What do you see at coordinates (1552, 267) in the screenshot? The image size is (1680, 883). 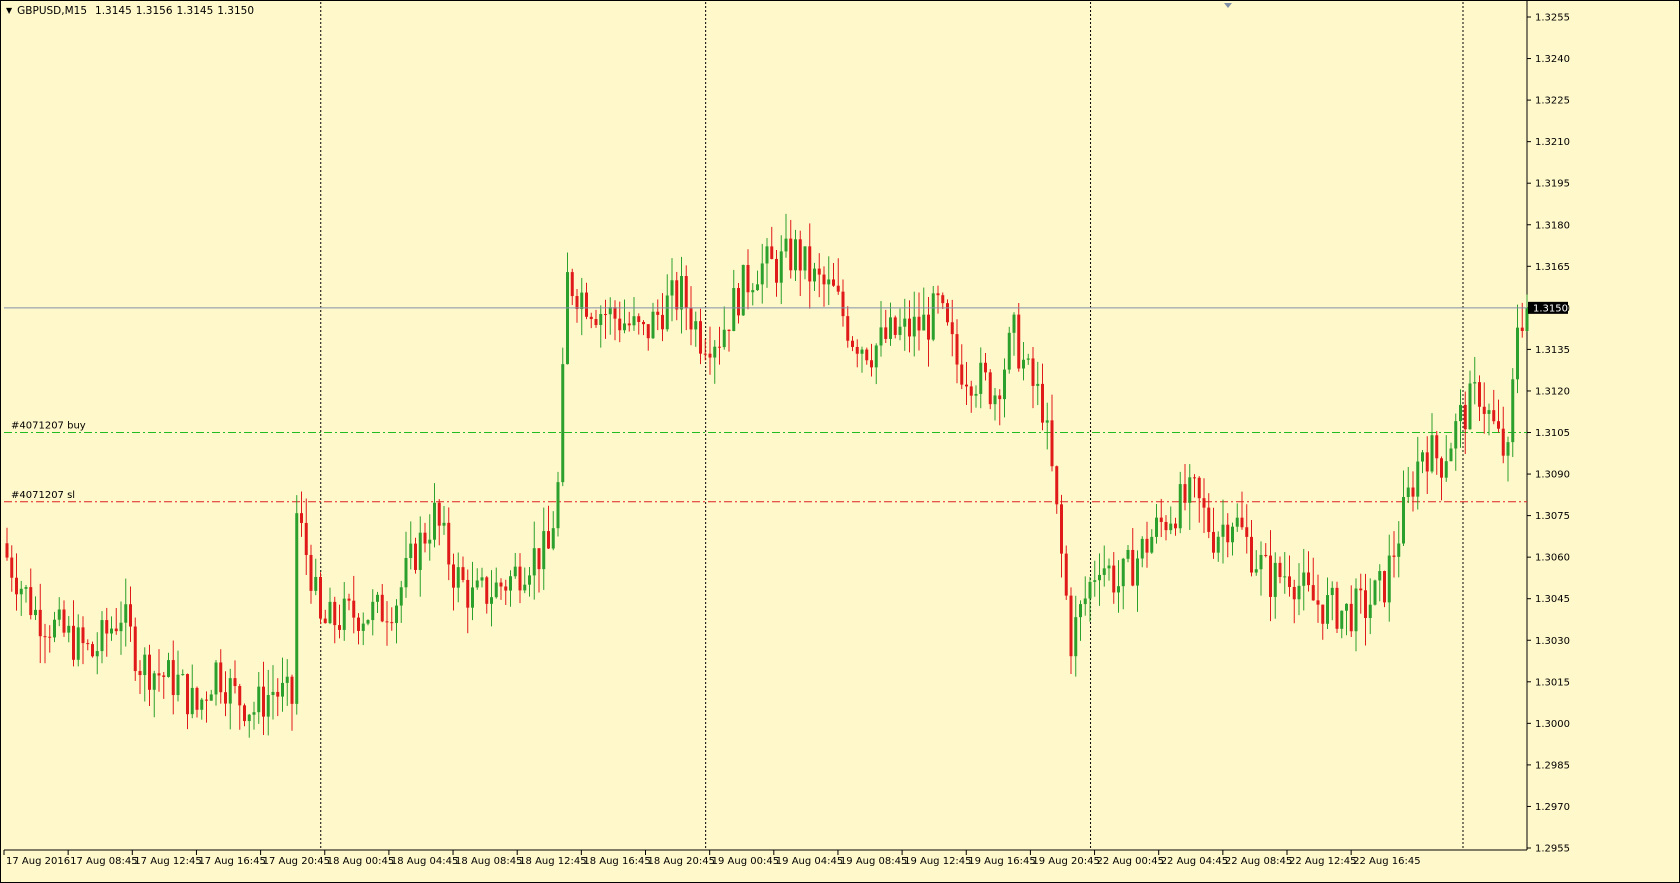 I see `y-tick-label: 1.3165` at bounding box center [1552, 267].